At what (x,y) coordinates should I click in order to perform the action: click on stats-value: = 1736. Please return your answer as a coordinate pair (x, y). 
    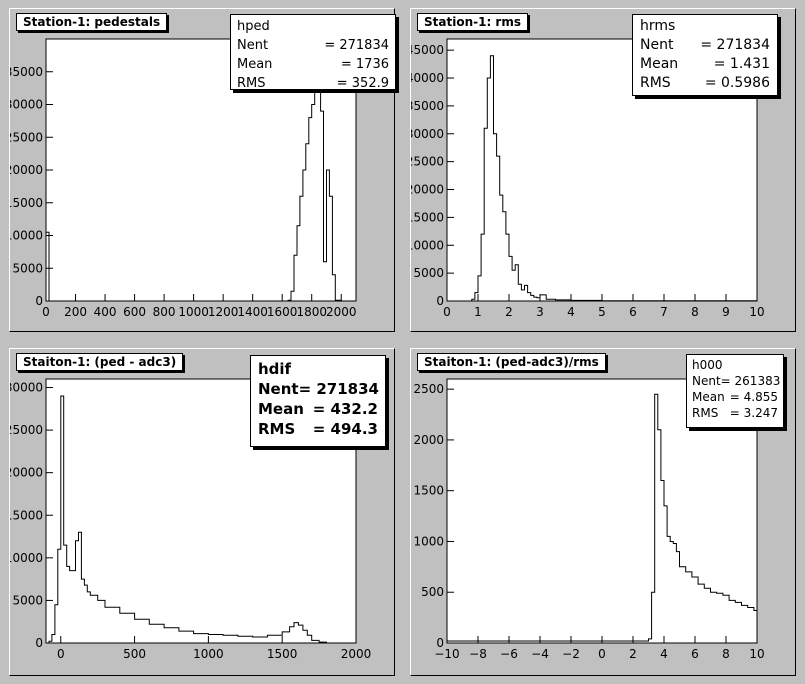
    Looking at the image, I should click on (364, 64).